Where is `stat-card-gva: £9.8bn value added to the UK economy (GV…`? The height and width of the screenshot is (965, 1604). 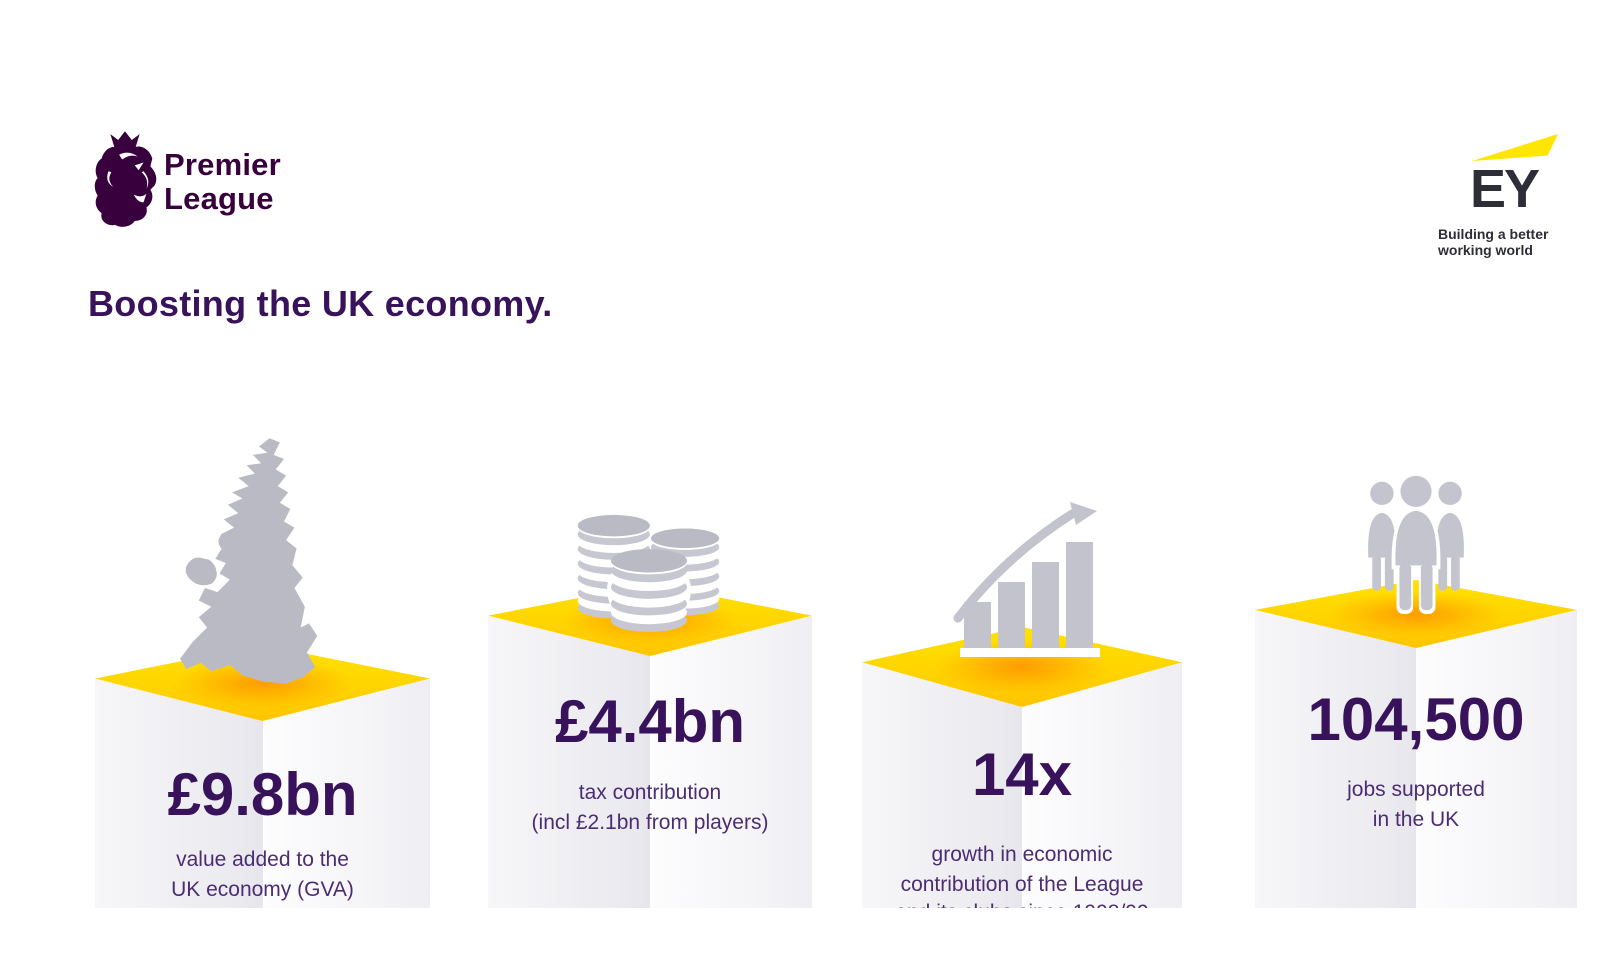
stat-card-gva: £9.8bn value added to the UK economy (GV… is located at coordinates (262, 669).